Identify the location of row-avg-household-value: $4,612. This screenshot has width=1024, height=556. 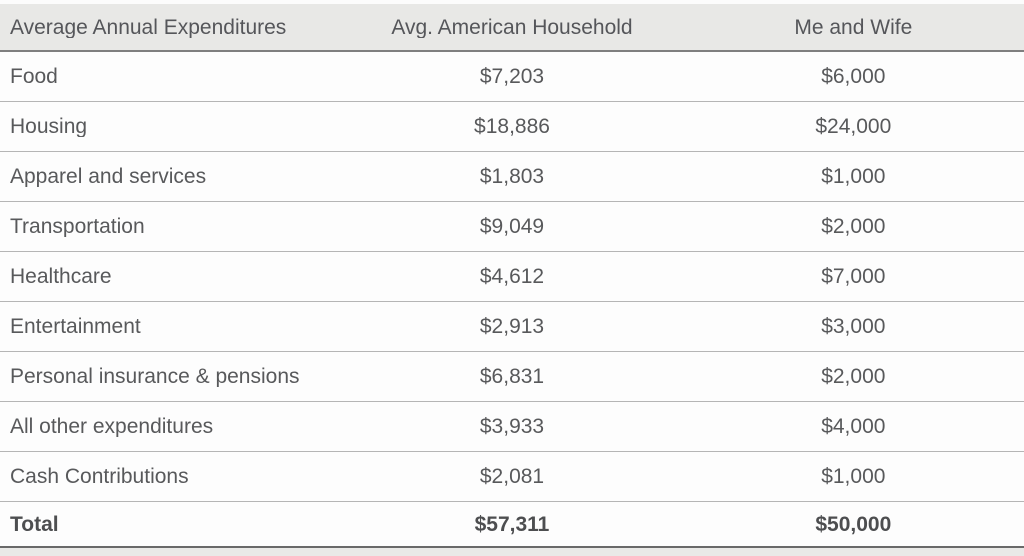
(512, 276).